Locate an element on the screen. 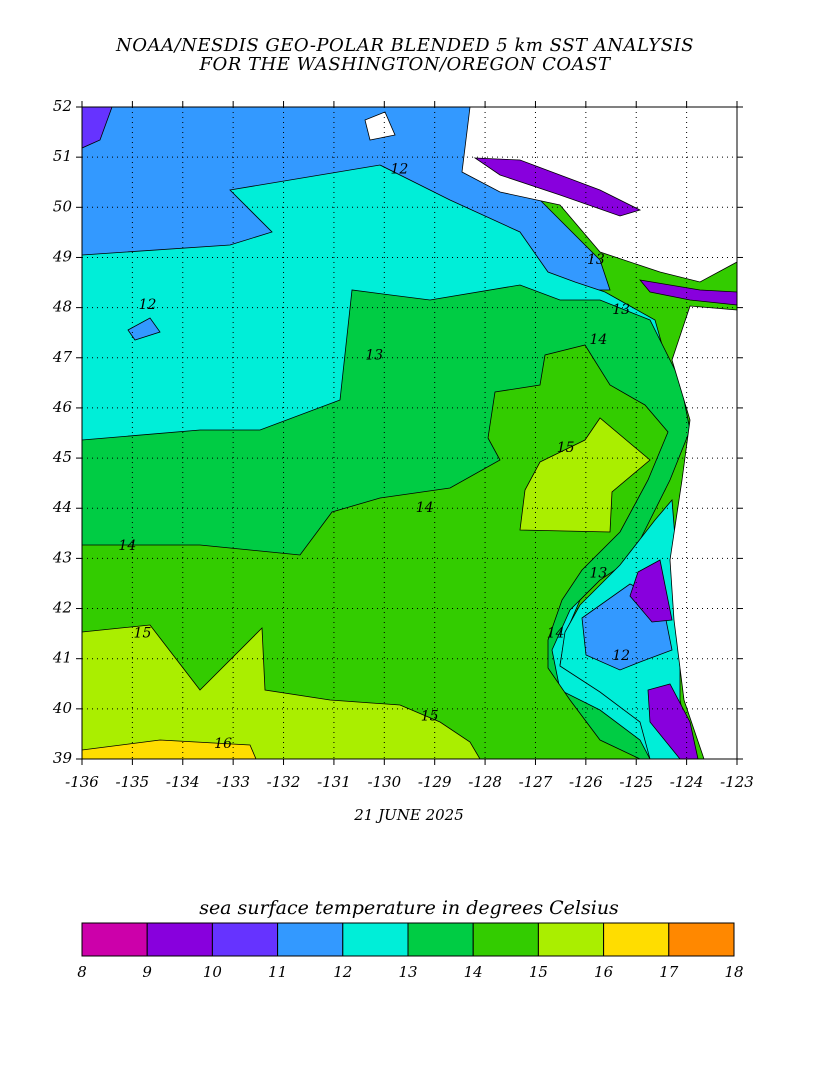 The width and height of the screenshot is (815, 1087). lat-tick-label: 41 is located at coordinates (62, 658).